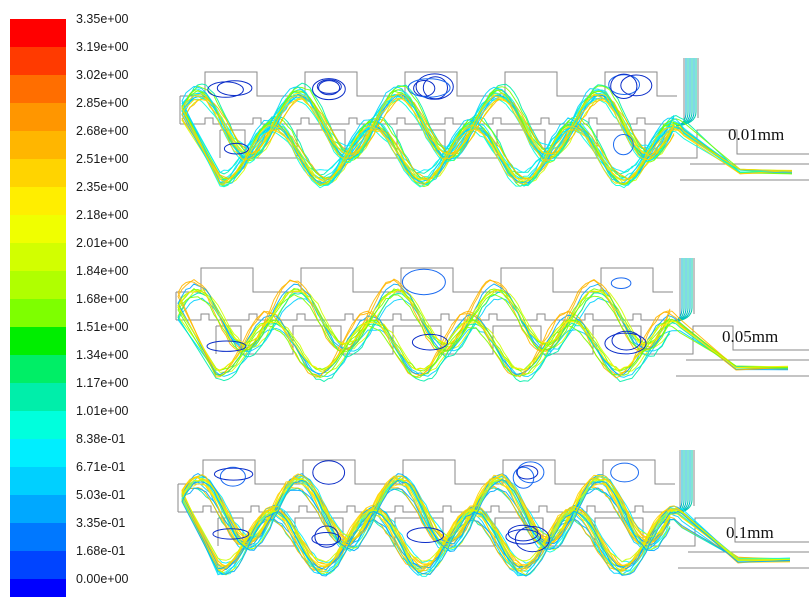  I want to click on colorbar-tick-label: 2.51e+00, so click(102, 159).